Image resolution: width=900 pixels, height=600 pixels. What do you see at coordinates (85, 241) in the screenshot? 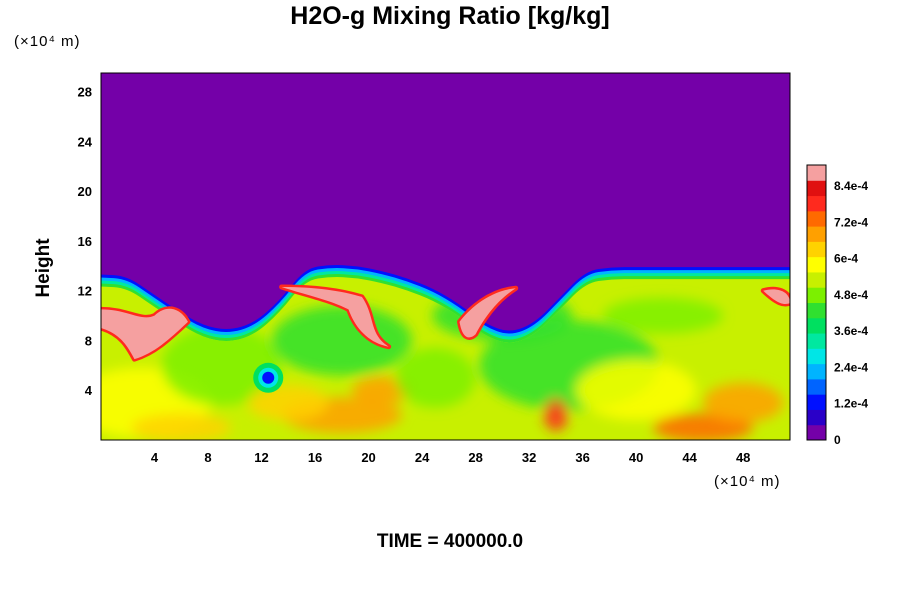
I see `y-tick-label: 16` at bounding box center [85, 241].